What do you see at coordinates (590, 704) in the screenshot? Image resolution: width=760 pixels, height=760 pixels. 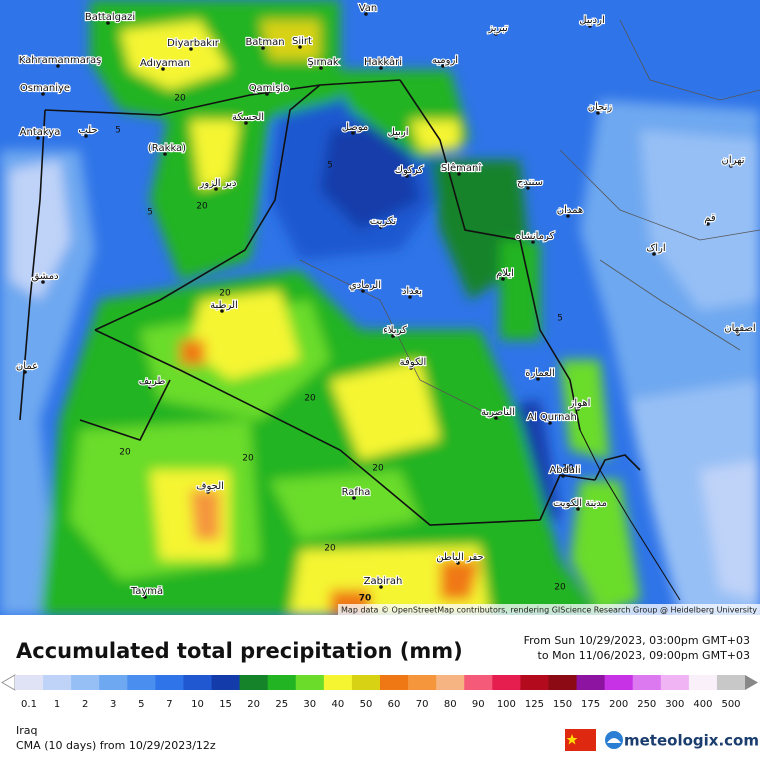 I see `legend-tick-label: 175` at bounding box center [590, 704].